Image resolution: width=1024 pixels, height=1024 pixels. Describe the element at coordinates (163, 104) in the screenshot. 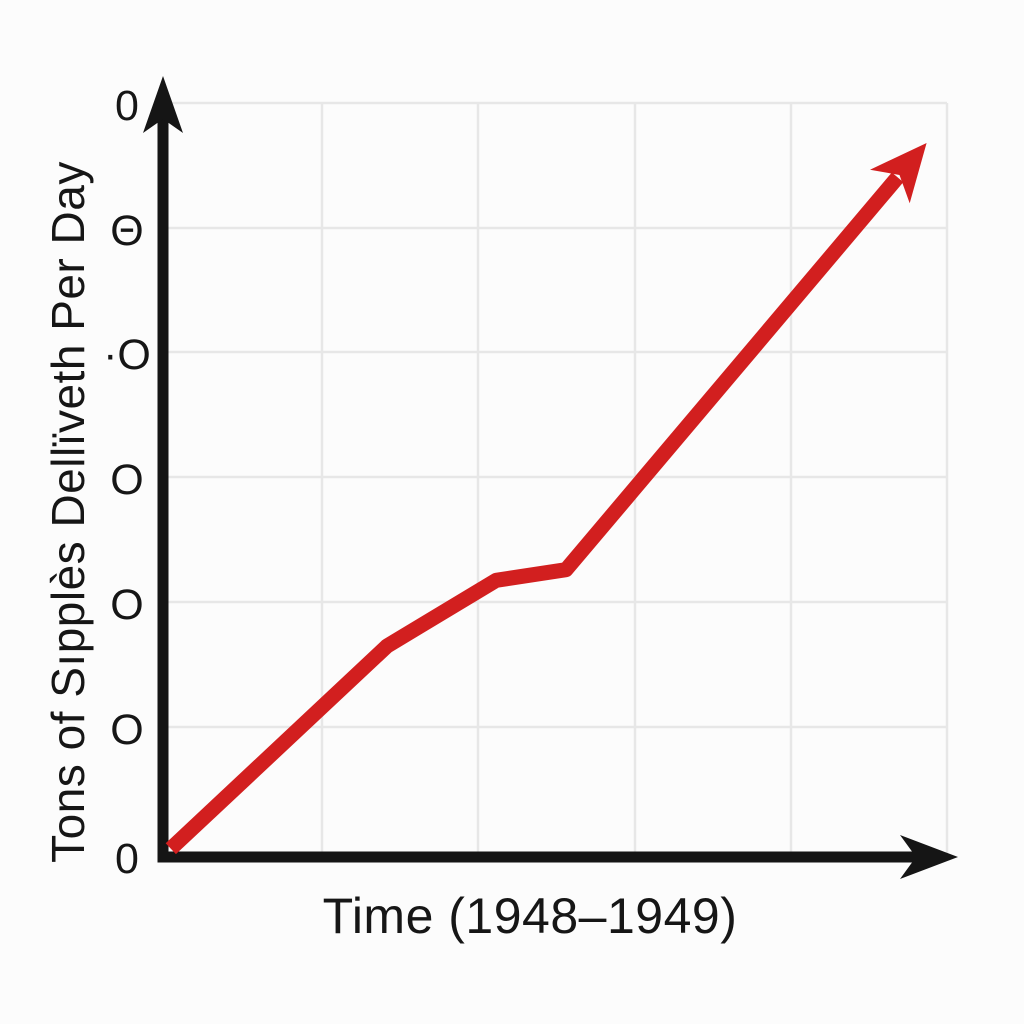

I see `y-axis-arrow-icon` at that location.